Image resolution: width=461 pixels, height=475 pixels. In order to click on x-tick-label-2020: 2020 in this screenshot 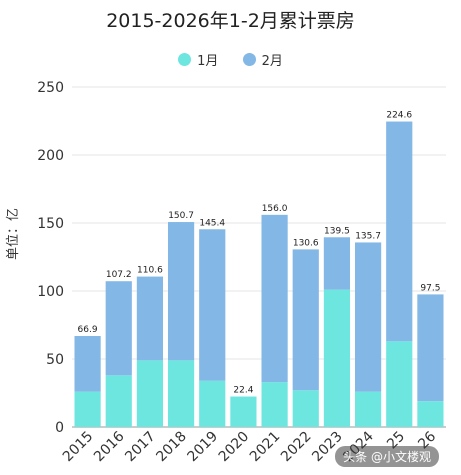, I will do `click(234, 447)`.